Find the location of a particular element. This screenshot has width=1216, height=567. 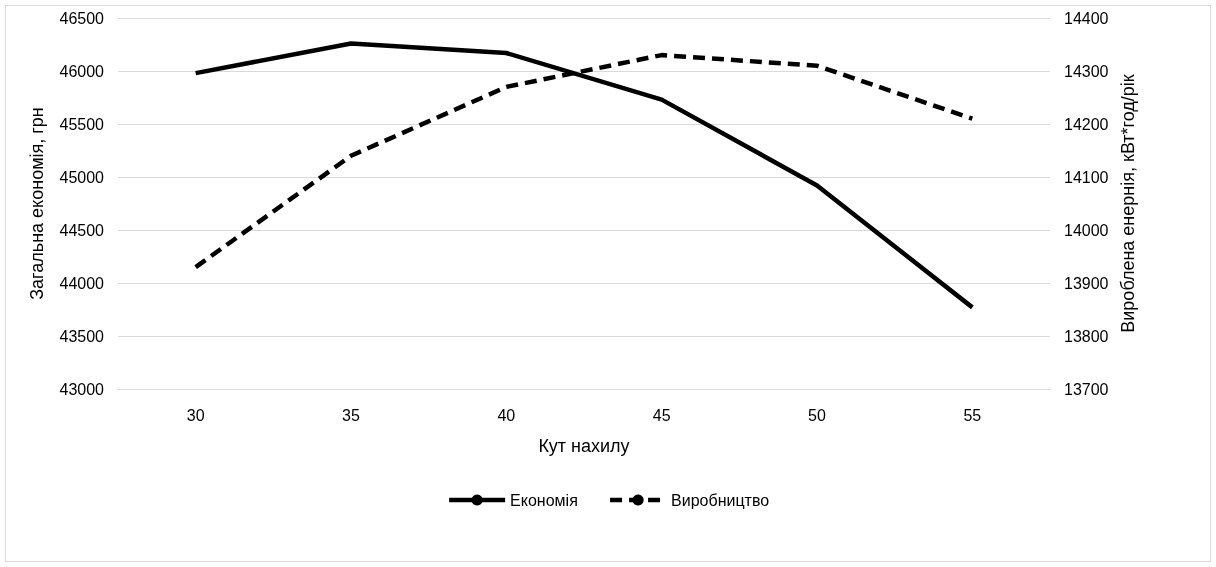

y2-tick-label: 14000 is located at coordinates (1086, 230).